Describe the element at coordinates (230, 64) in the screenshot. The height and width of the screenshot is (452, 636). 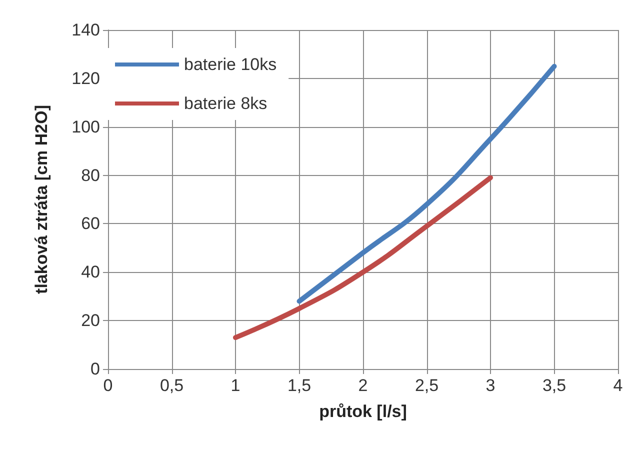
I see `legend-label: baterie 10ks` at that location.